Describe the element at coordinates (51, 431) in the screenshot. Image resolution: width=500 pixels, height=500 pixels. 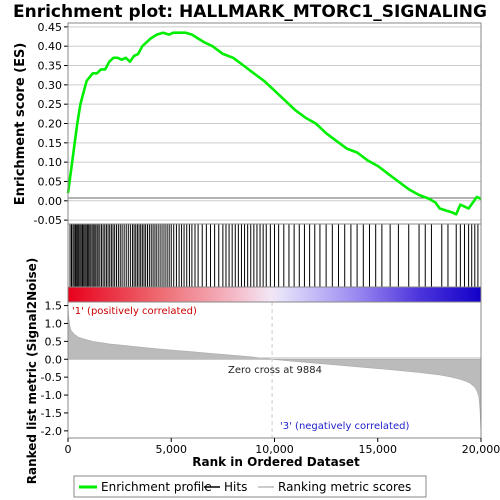
I see `ranking-tick-label: -2.0` at that location.